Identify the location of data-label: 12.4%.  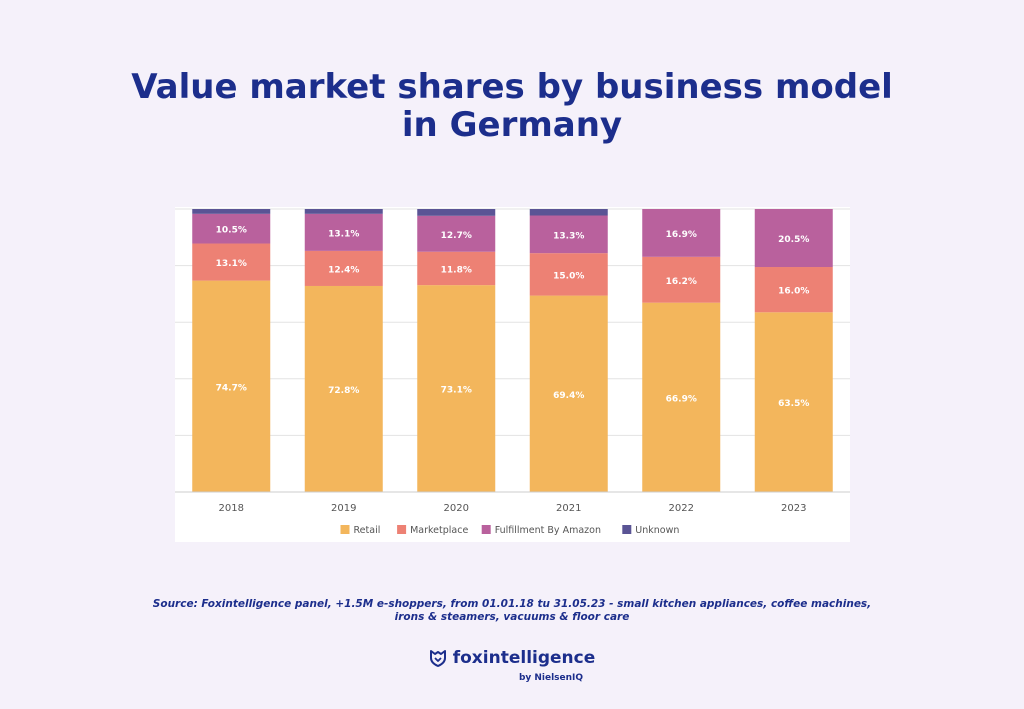
(343, 270).